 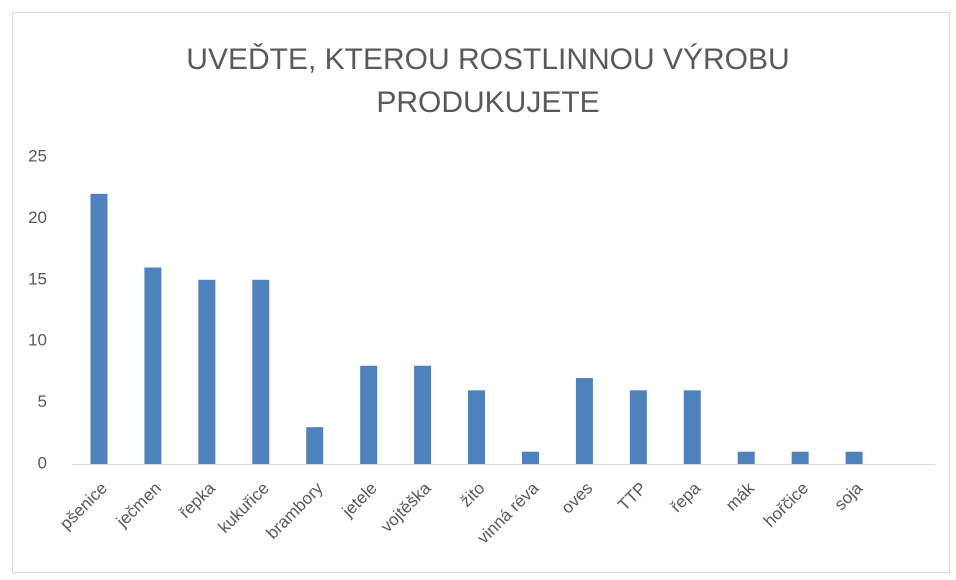 What do you see at coordinates (37, 217) in the screenshot?
I see `y-tick-label: 20` at bounding box center [37, 217].